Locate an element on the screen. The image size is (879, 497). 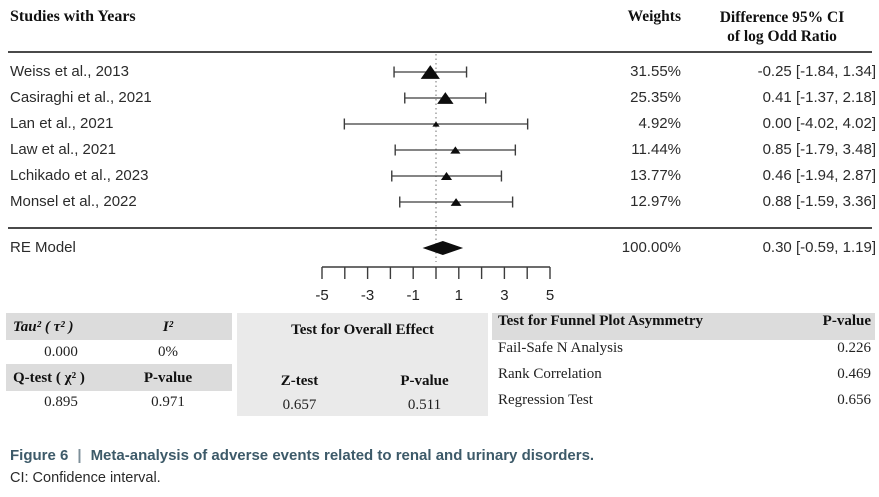
x-axis-tick-label: -5 is located at coordinates (321, 295).